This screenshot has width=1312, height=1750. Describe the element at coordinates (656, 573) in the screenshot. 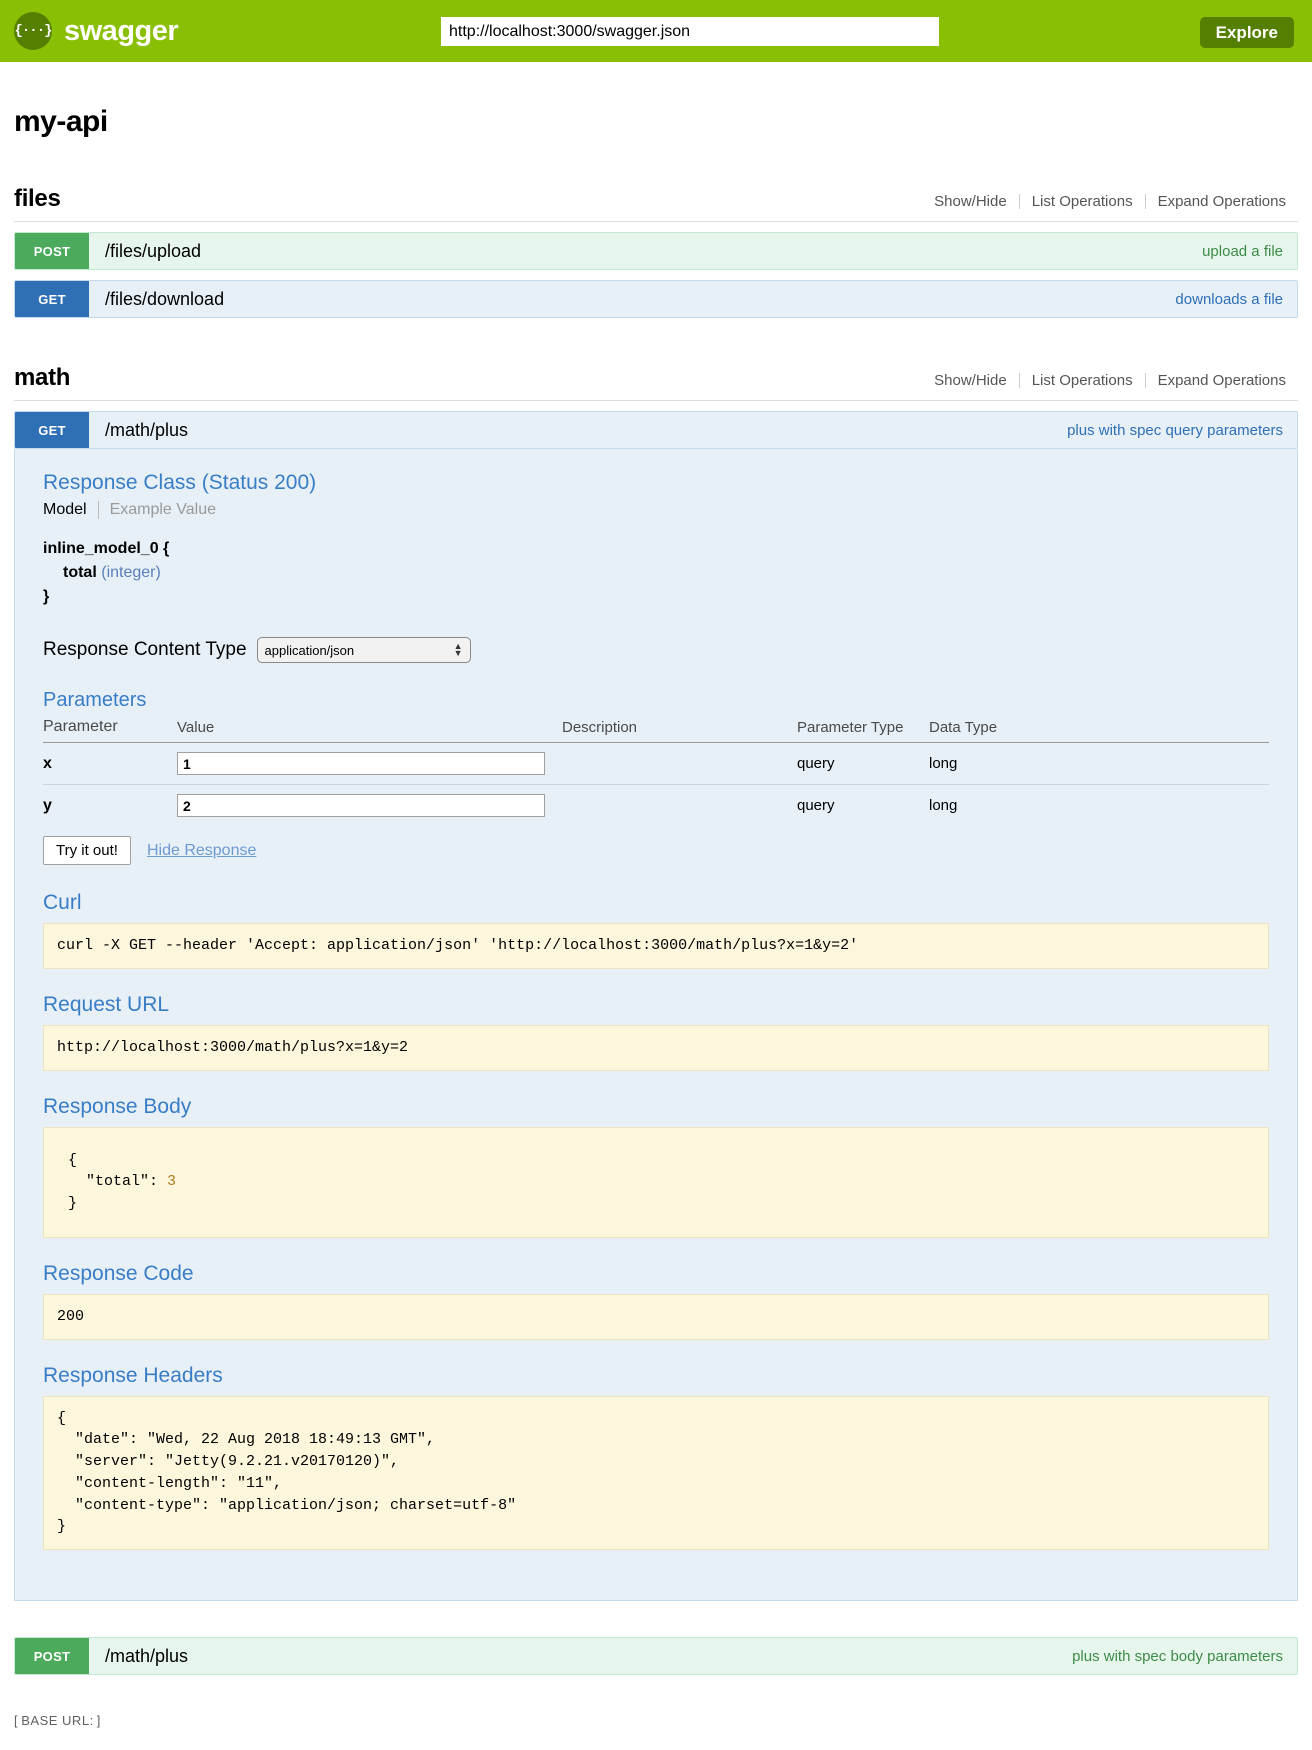

I see `response-model: inline_model_0 { total (integer) }` at that location.